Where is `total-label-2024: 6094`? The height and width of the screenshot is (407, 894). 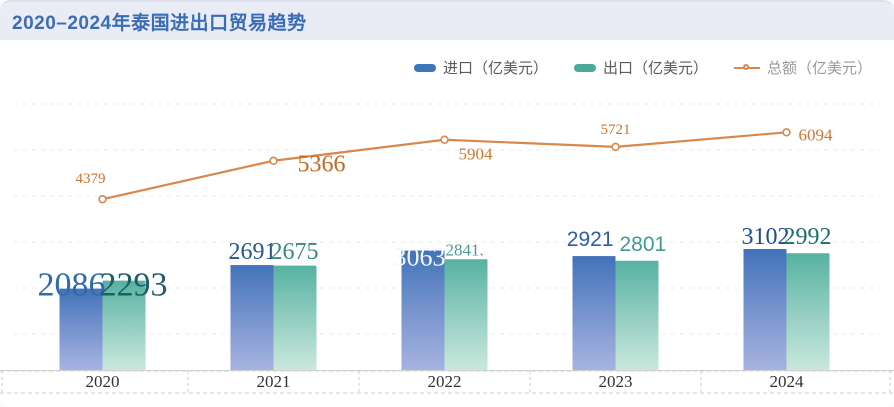
total-label-2024: 6094 is located at coordinates (816, 134).